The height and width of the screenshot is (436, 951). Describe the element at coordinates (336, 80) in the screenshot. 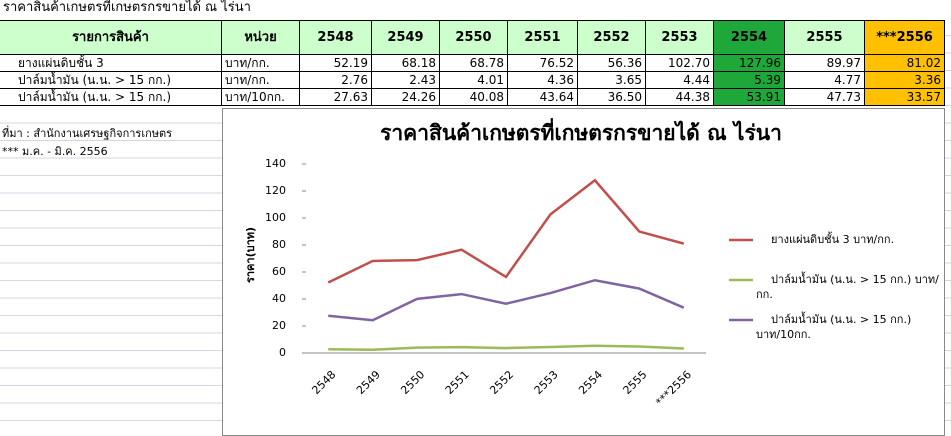

I see `table-cell: 2.76` at that location.